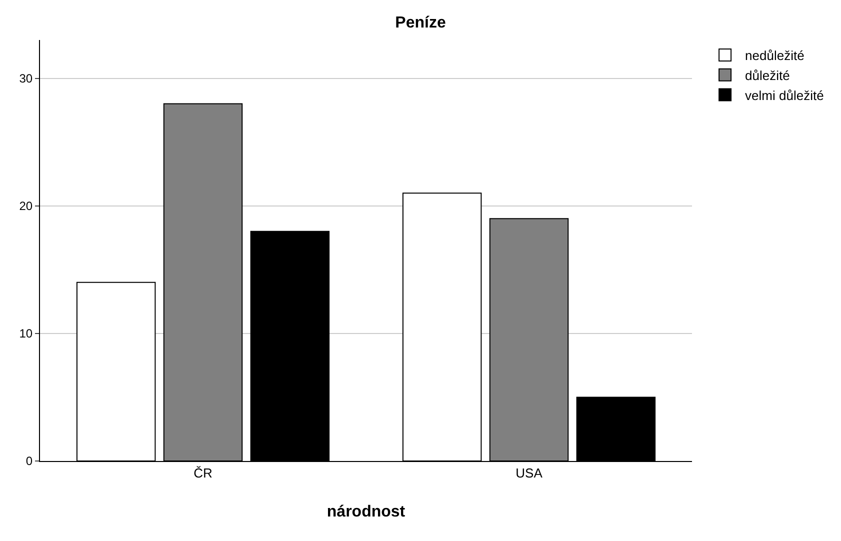 The height and width of the screenshot is (541, 841). What do you see at coordinates (203, 473) in the screenshot?
I see `x-tick-label: ČR` at bounding box center [203, 473].